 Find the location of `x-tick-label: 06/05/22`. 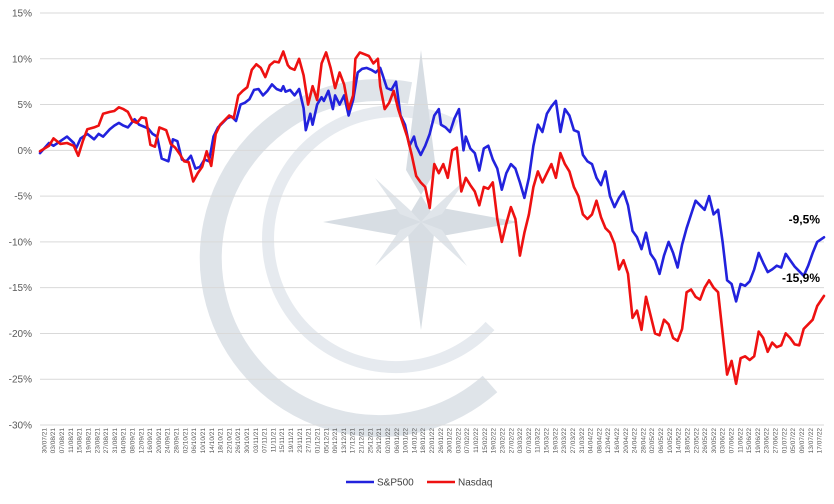

x-tick-label: 06/05/22 is located at coordinates (661, 441).